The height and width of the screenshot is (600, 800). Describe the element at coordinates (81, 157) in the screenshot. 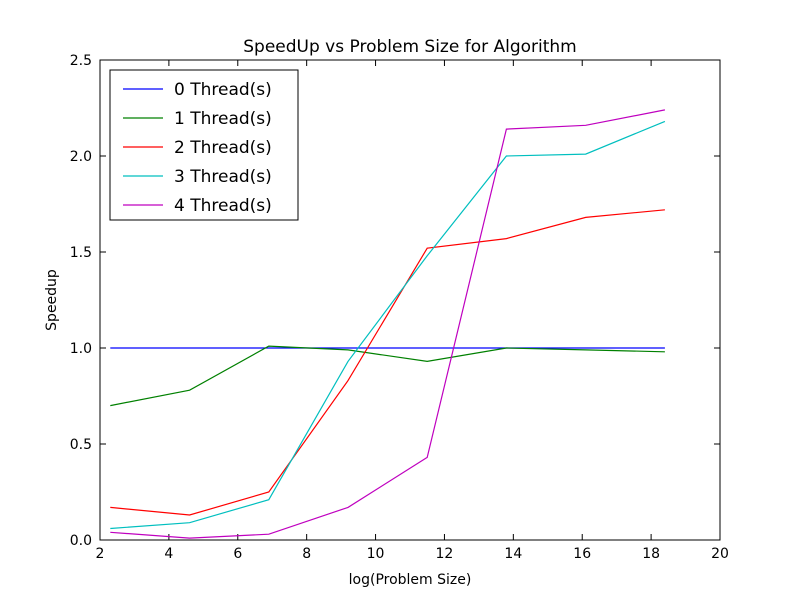

I see `y-tick-label: 2.0` at that location.